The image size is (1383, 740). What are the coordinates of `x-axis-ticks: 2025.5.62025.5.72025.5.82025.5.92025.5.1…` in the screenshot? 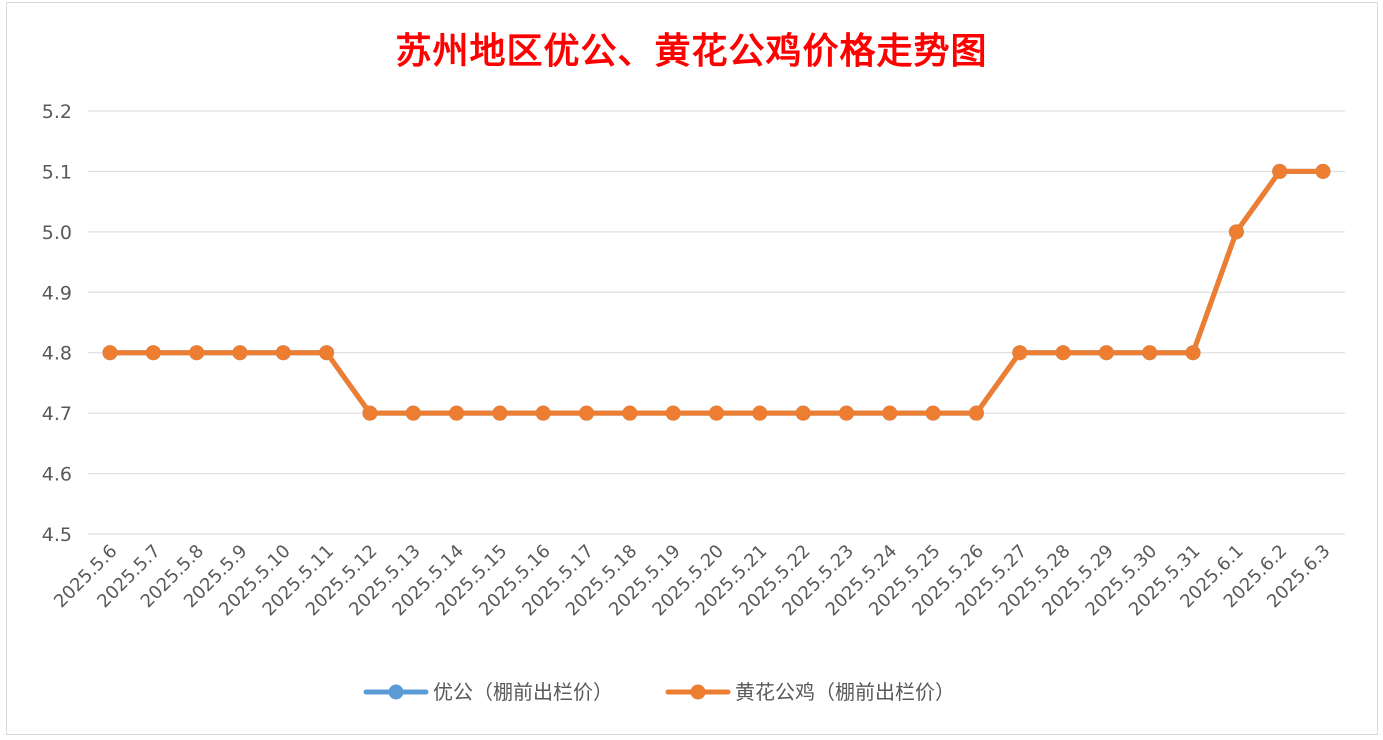 It's located at (692, 581).